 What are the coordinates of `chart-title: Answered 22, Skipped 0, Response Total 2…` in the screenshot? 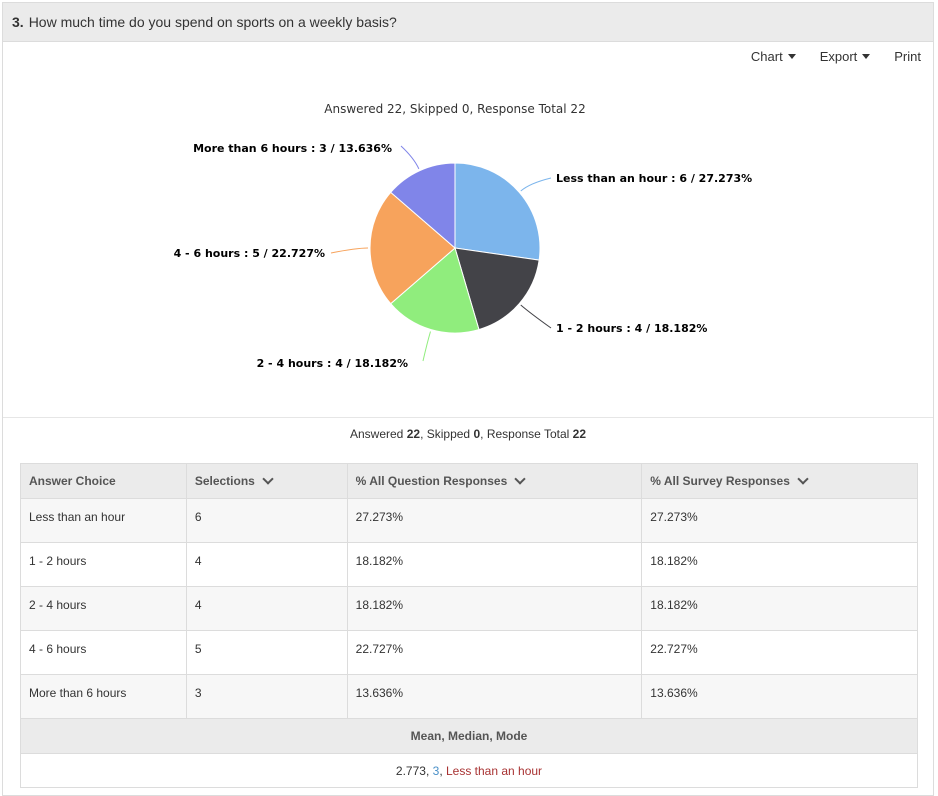 It's located at (454, 109).